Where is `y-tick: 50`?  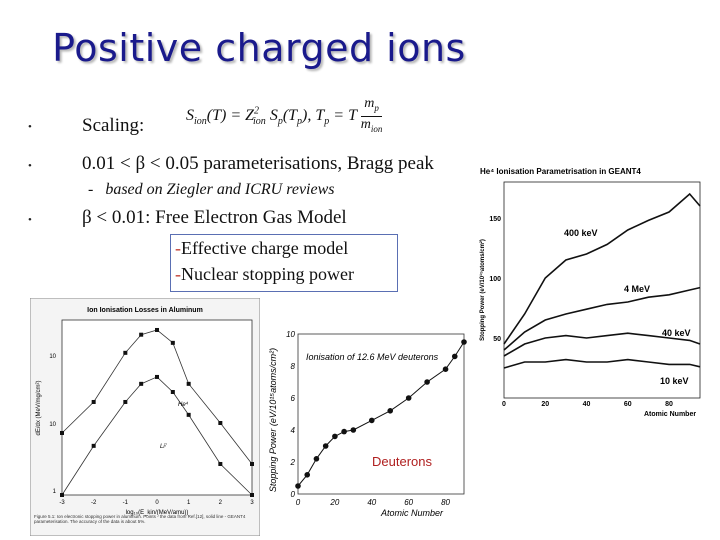
y-tick: 50 is located at coordinates (497, 339).